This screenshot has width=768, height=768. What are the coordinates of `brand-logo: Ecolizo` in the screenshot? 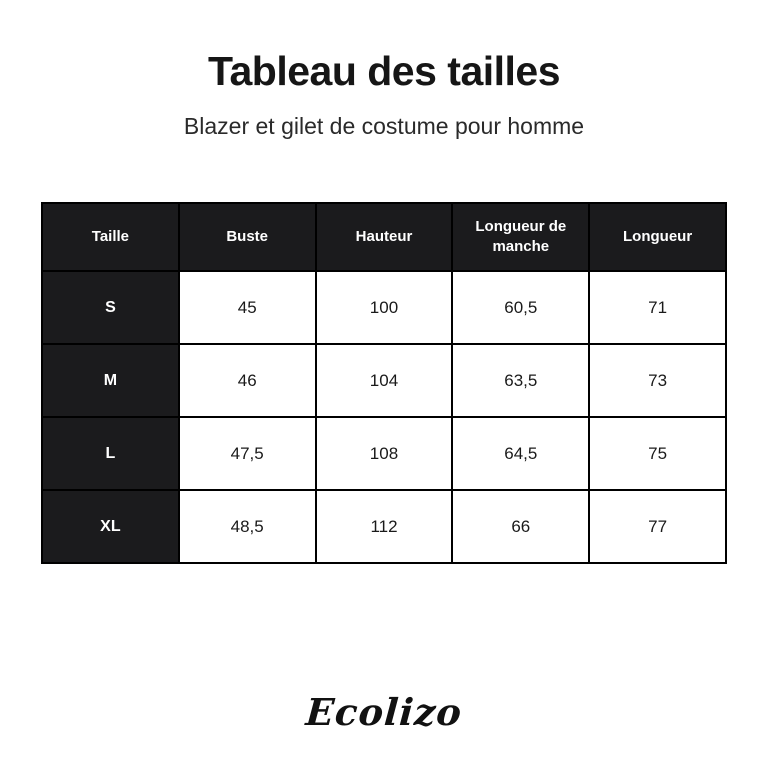 It's located at (384, 712).